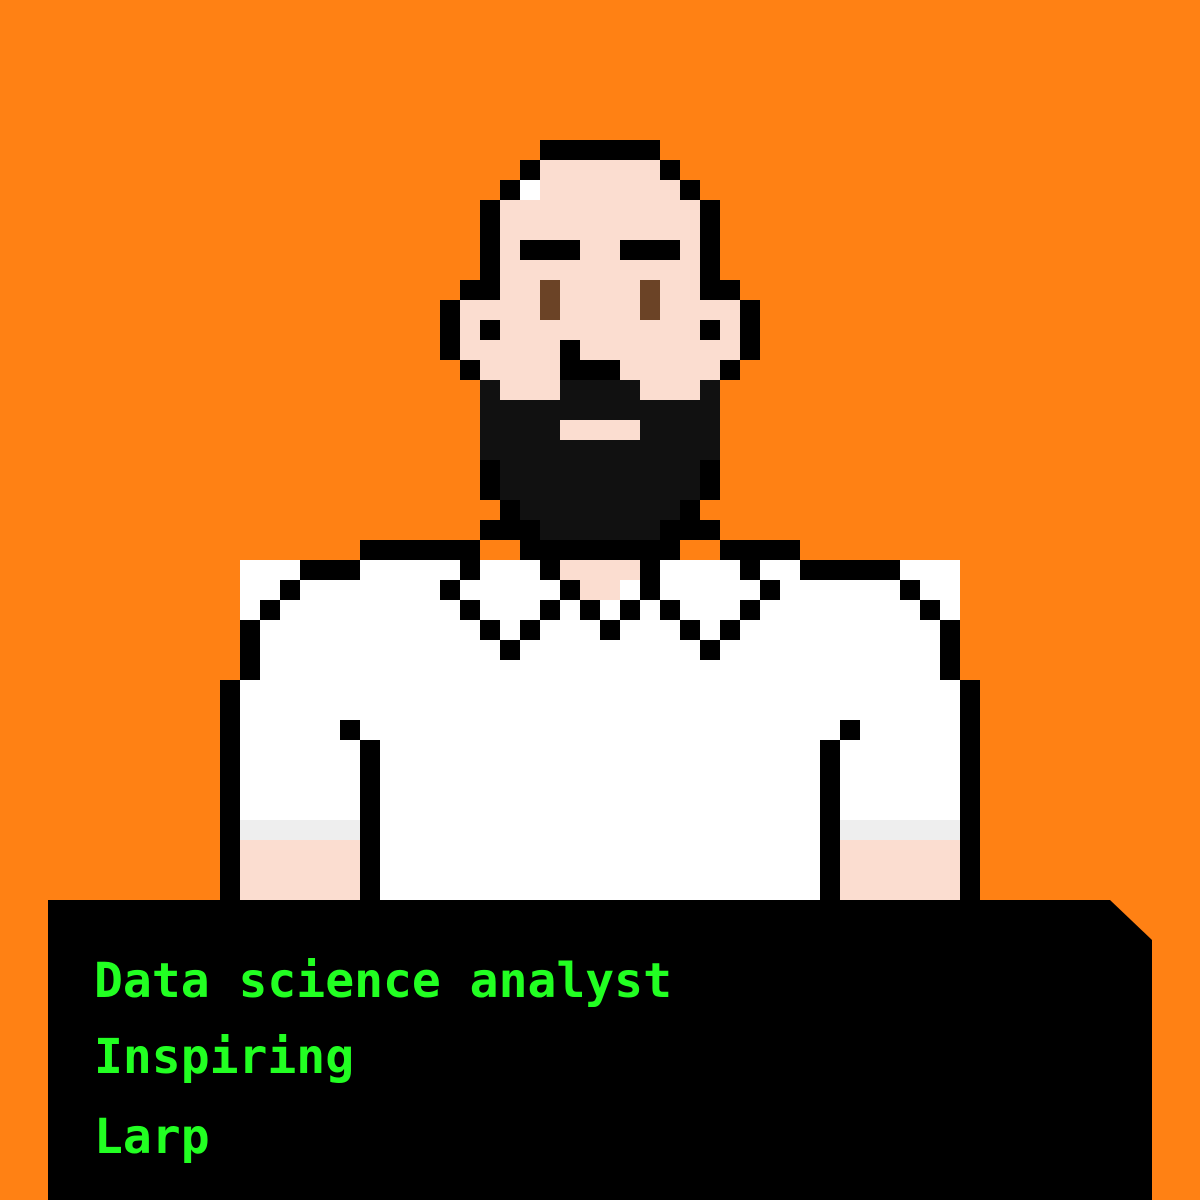 The image size is (1200, 1200). What do you see at coordinates (600, 250) in the screenshot?
I see `eyebrows` at bounding box center [600, 250].